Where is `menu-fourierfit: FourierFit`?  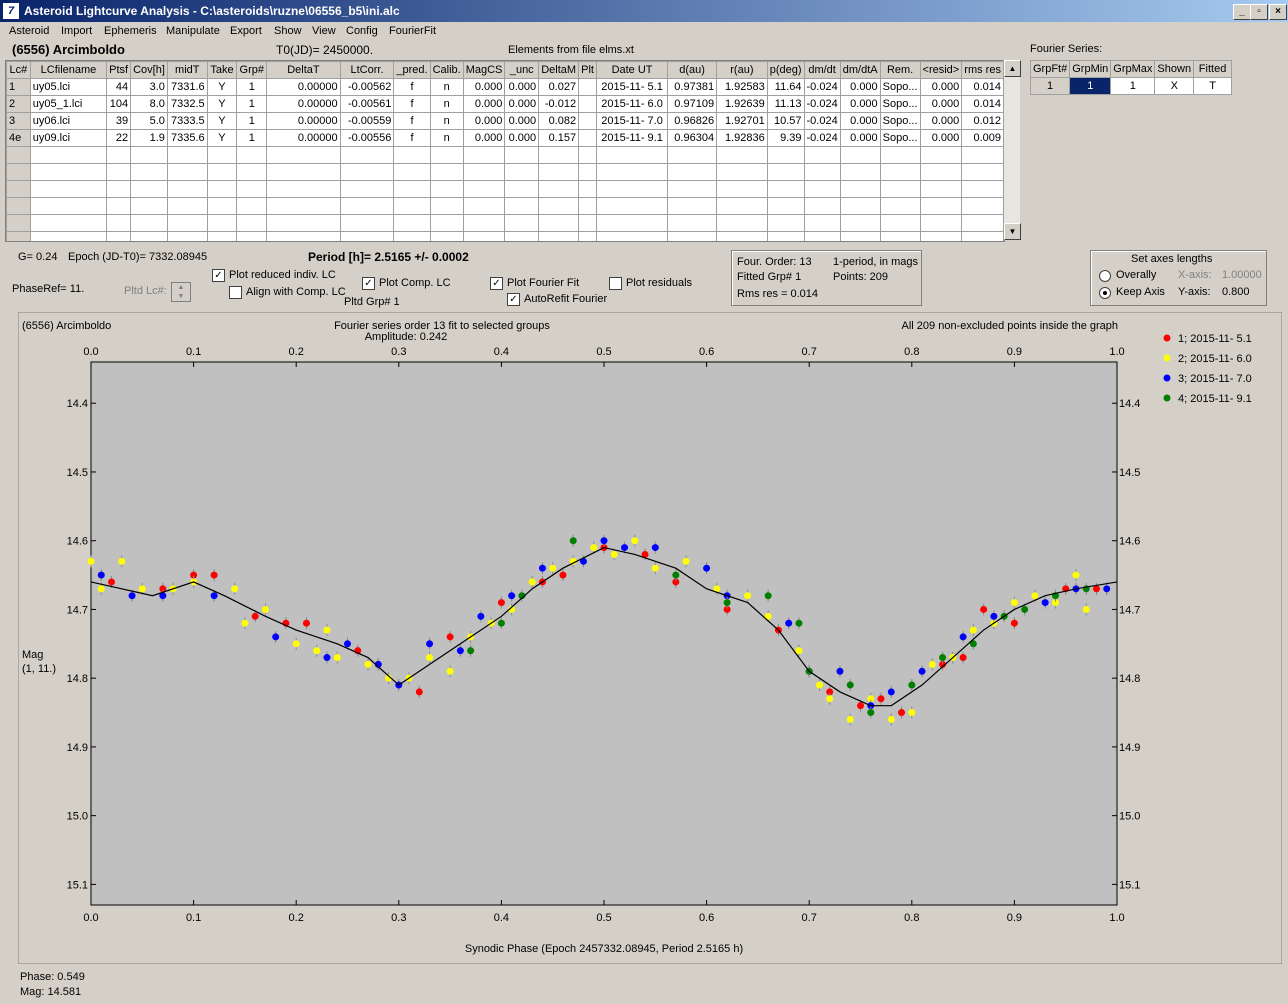 menu-fourierfit: FourierFit is located at coordinates (413, 31).